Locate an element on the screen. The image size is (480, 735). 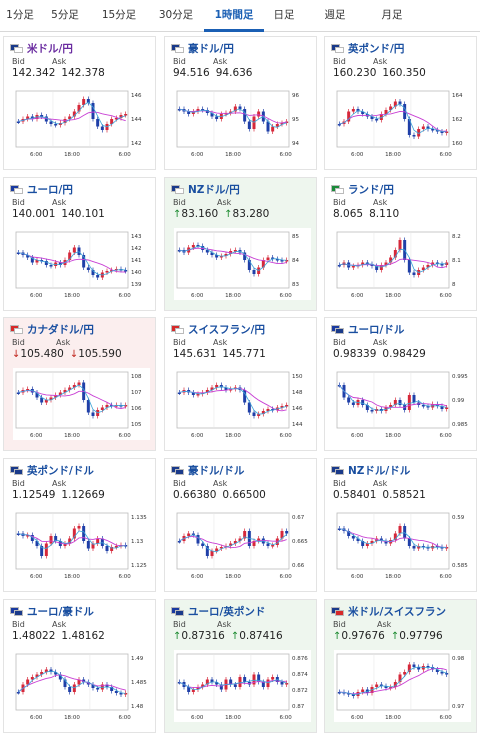
y-tick-label: 94 is located at coordinates (295, 144).